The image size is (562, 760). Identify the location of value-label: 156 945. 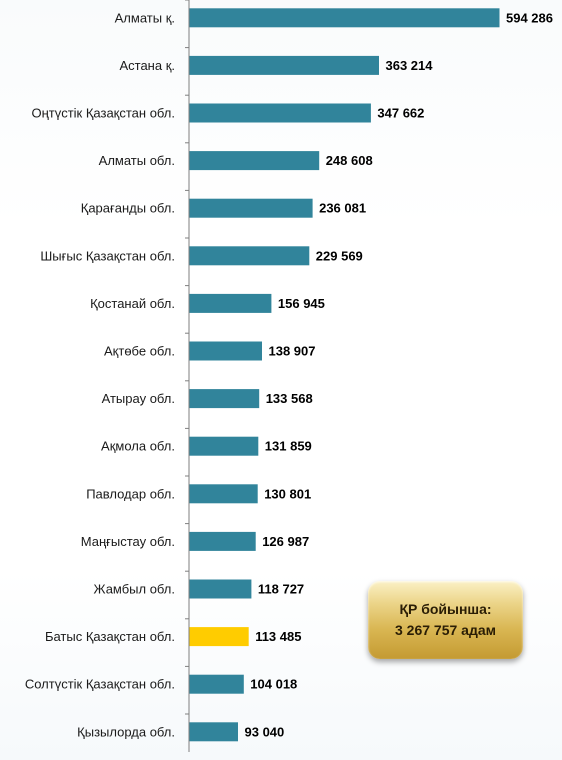
(301, 303).